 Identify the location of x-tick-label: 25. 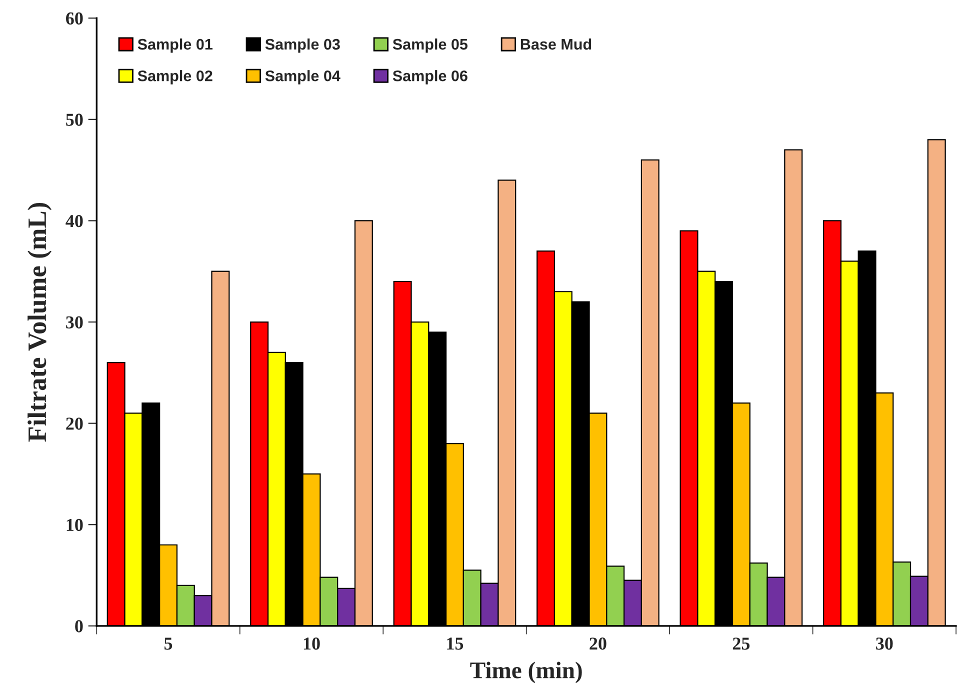
(741, 644).